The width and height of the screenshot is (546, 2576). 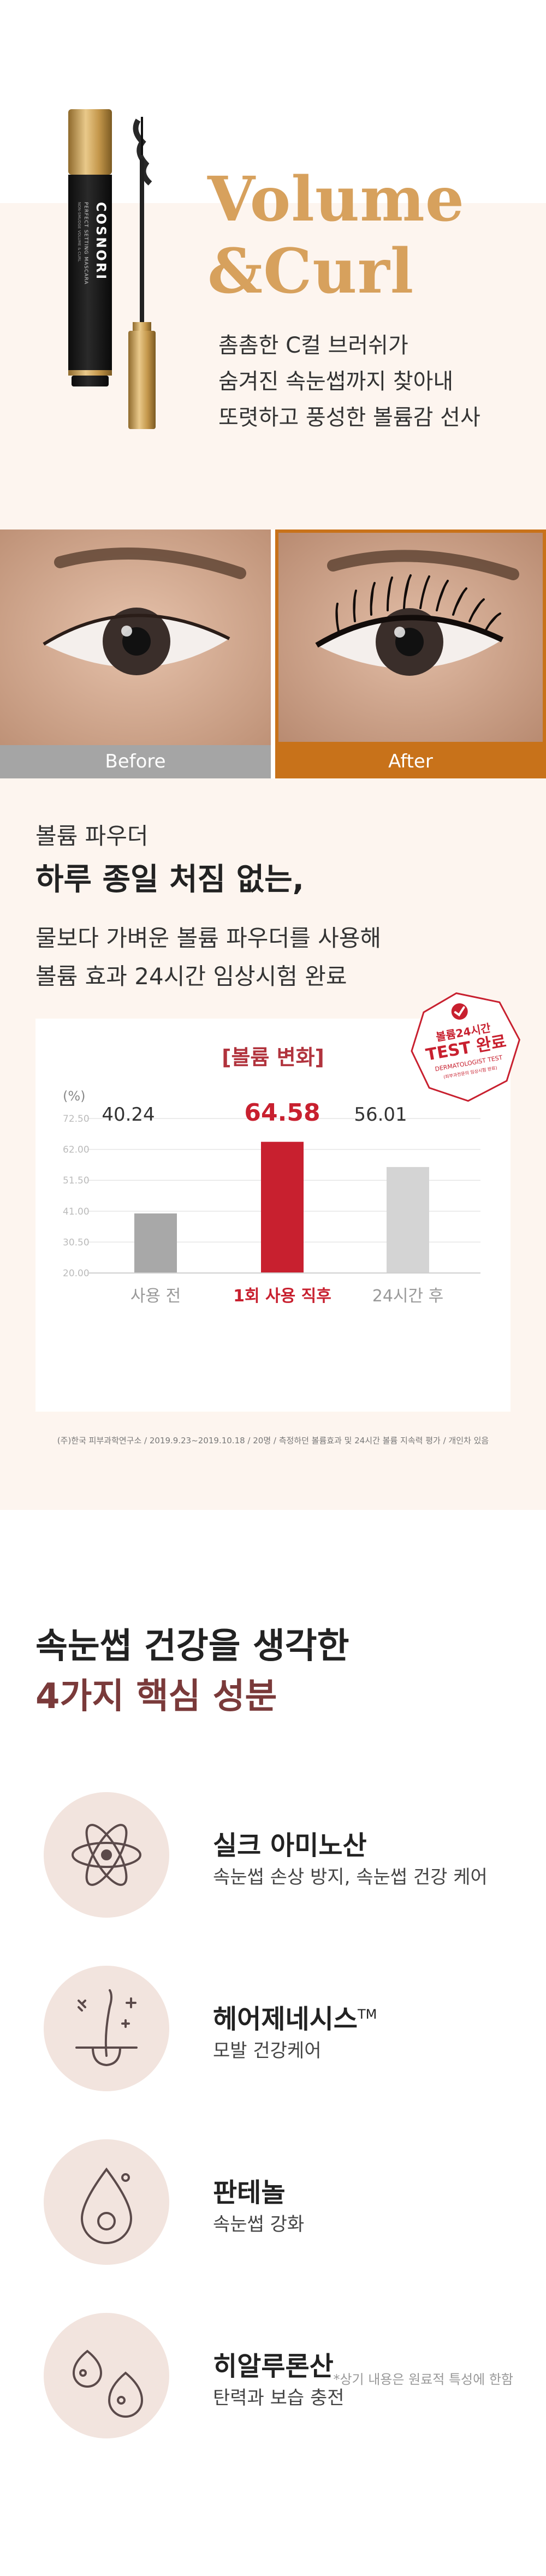 I want to click on ingredient-item: 실크 아미노산 속눈썹 손상 방지, 속눈썹 건강 케어, so click(x=273, y=1855).